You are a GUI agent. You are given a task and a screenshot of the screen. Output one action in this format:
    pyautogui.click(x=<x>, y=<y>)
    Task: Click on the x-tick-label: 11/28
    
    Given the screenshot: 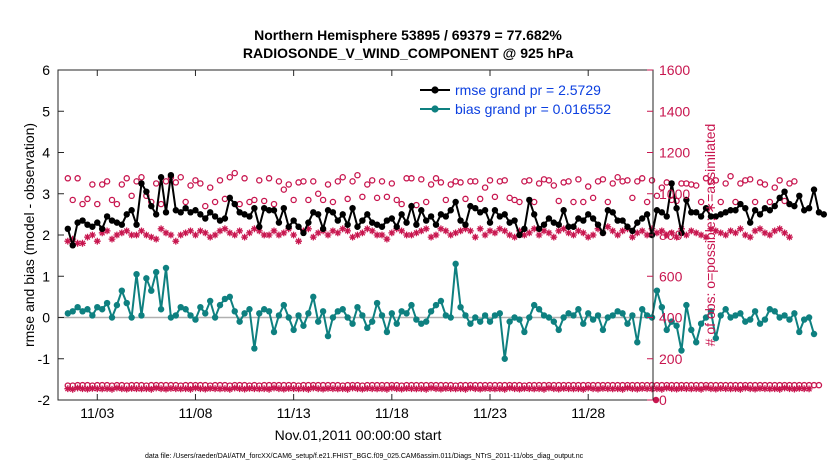 What is the action you would take?
    pyautogui.click(x=588, y=413)
    